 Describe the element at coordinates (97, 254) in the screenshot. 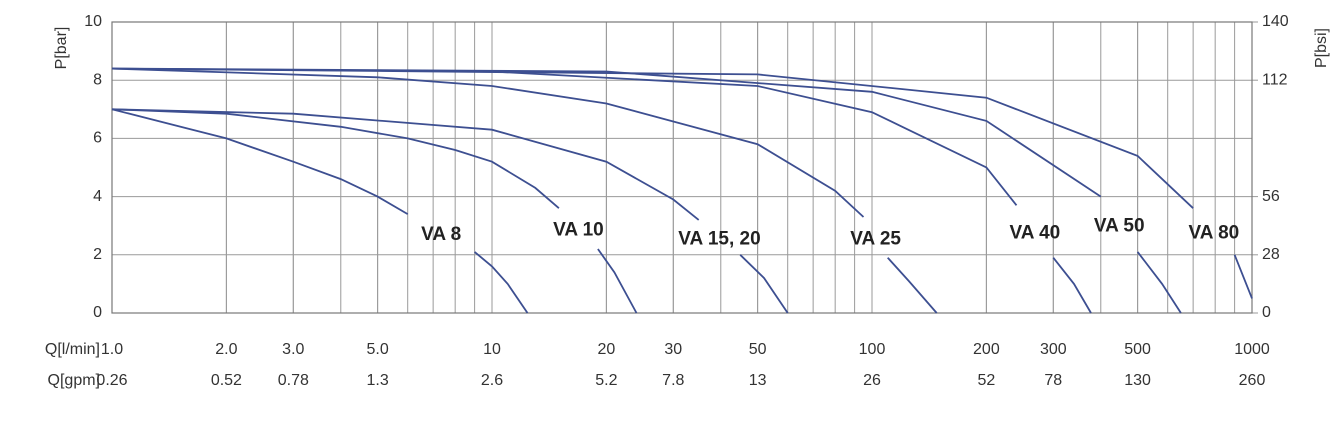

I see `y-tick-label: 2` at that location.